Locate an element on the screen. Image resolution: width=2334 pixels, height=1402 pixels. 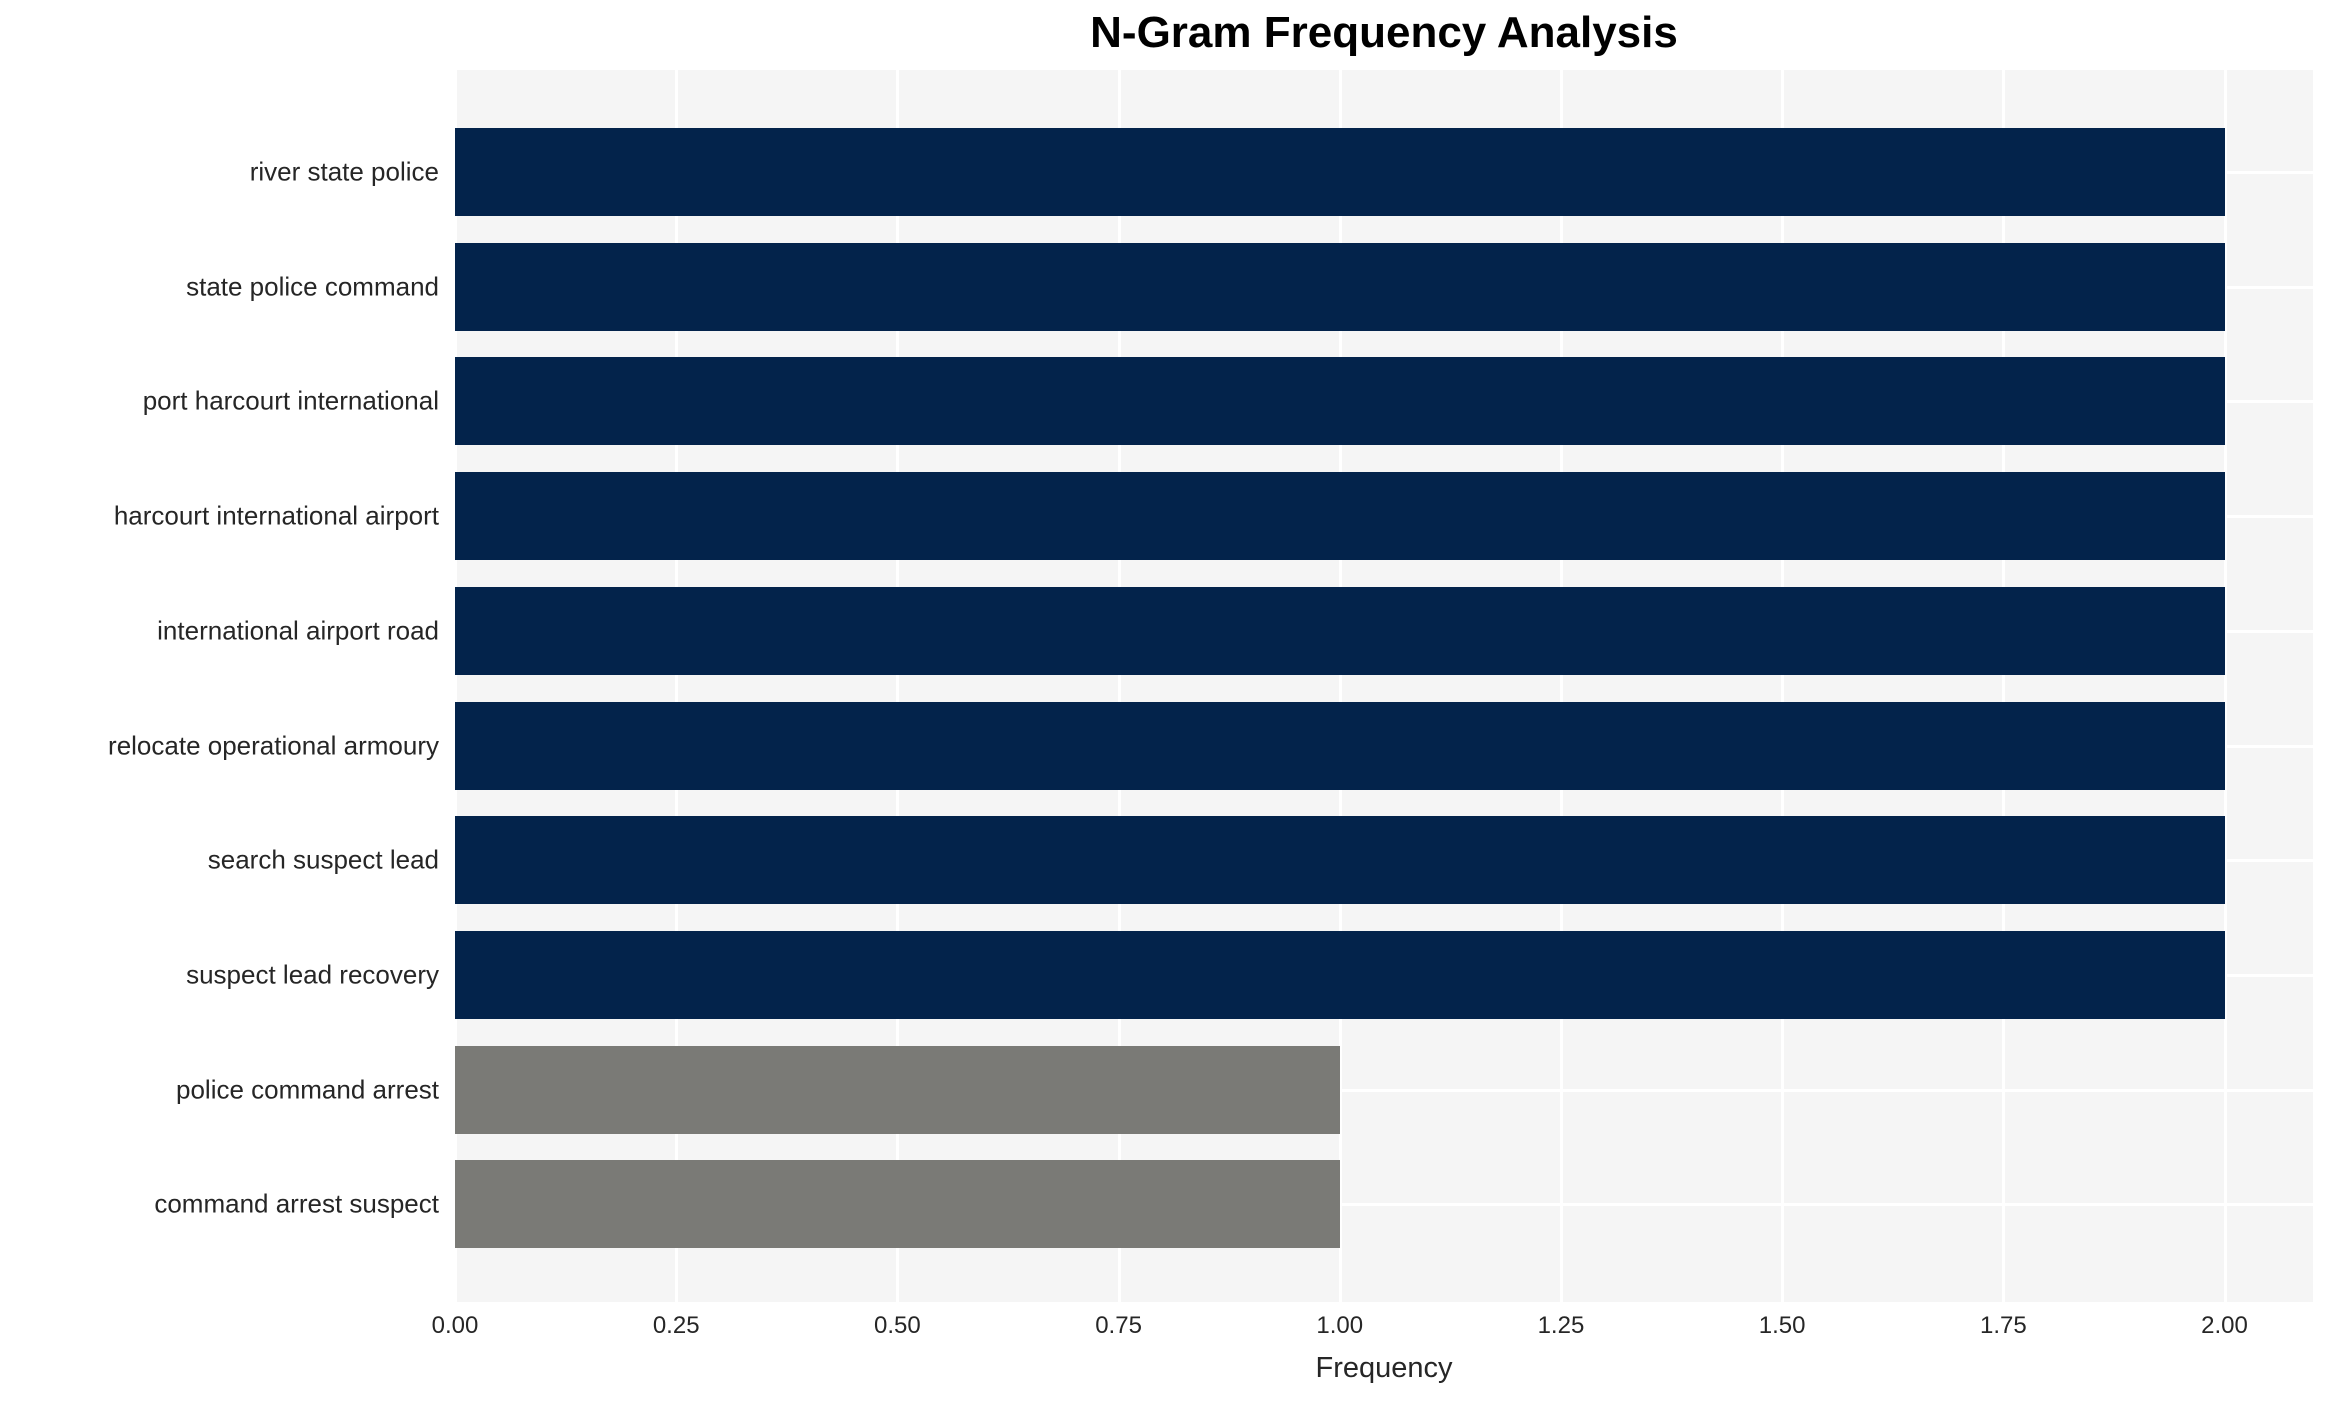
bar-command-arrest-suspect is located at coordinates (897, 1204).